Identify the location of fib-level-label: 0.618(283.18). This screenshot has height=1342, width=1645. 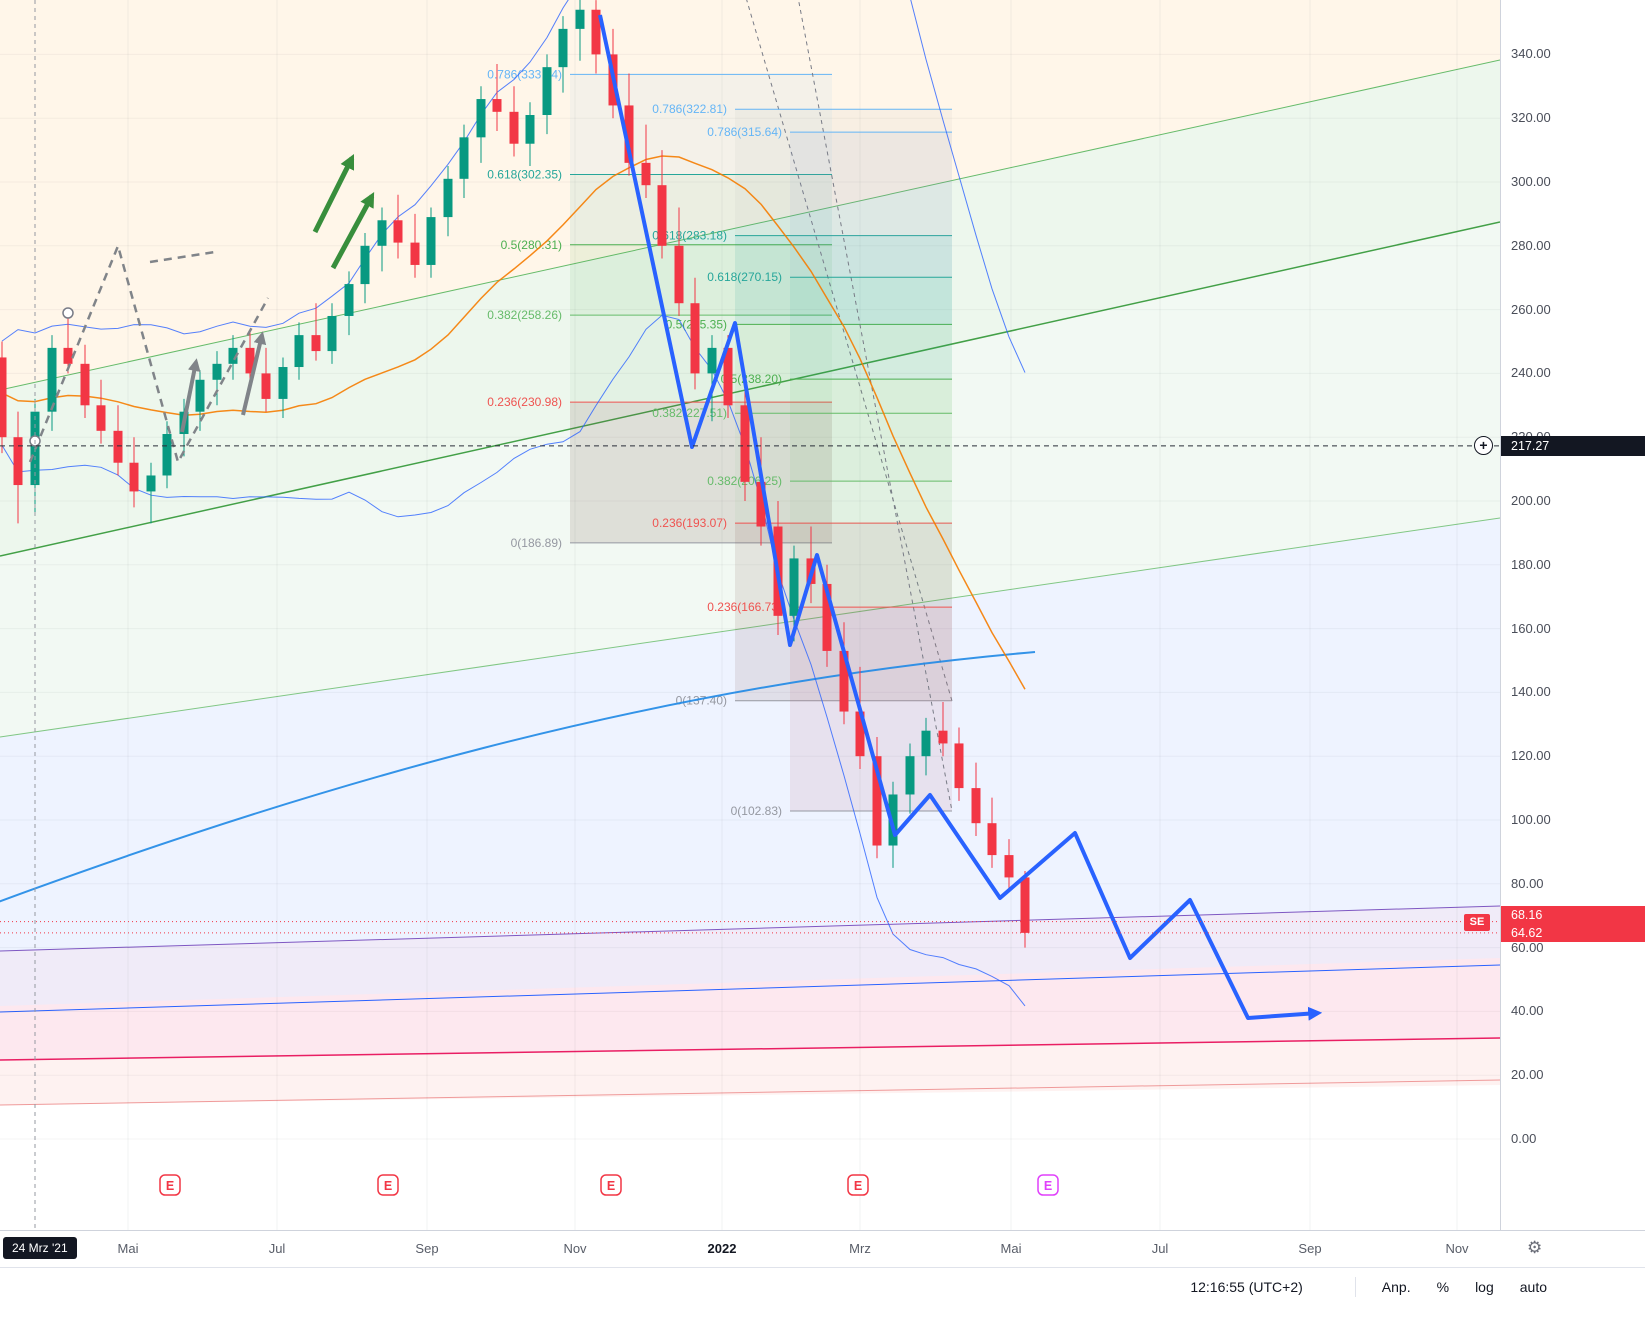
(689, 236).